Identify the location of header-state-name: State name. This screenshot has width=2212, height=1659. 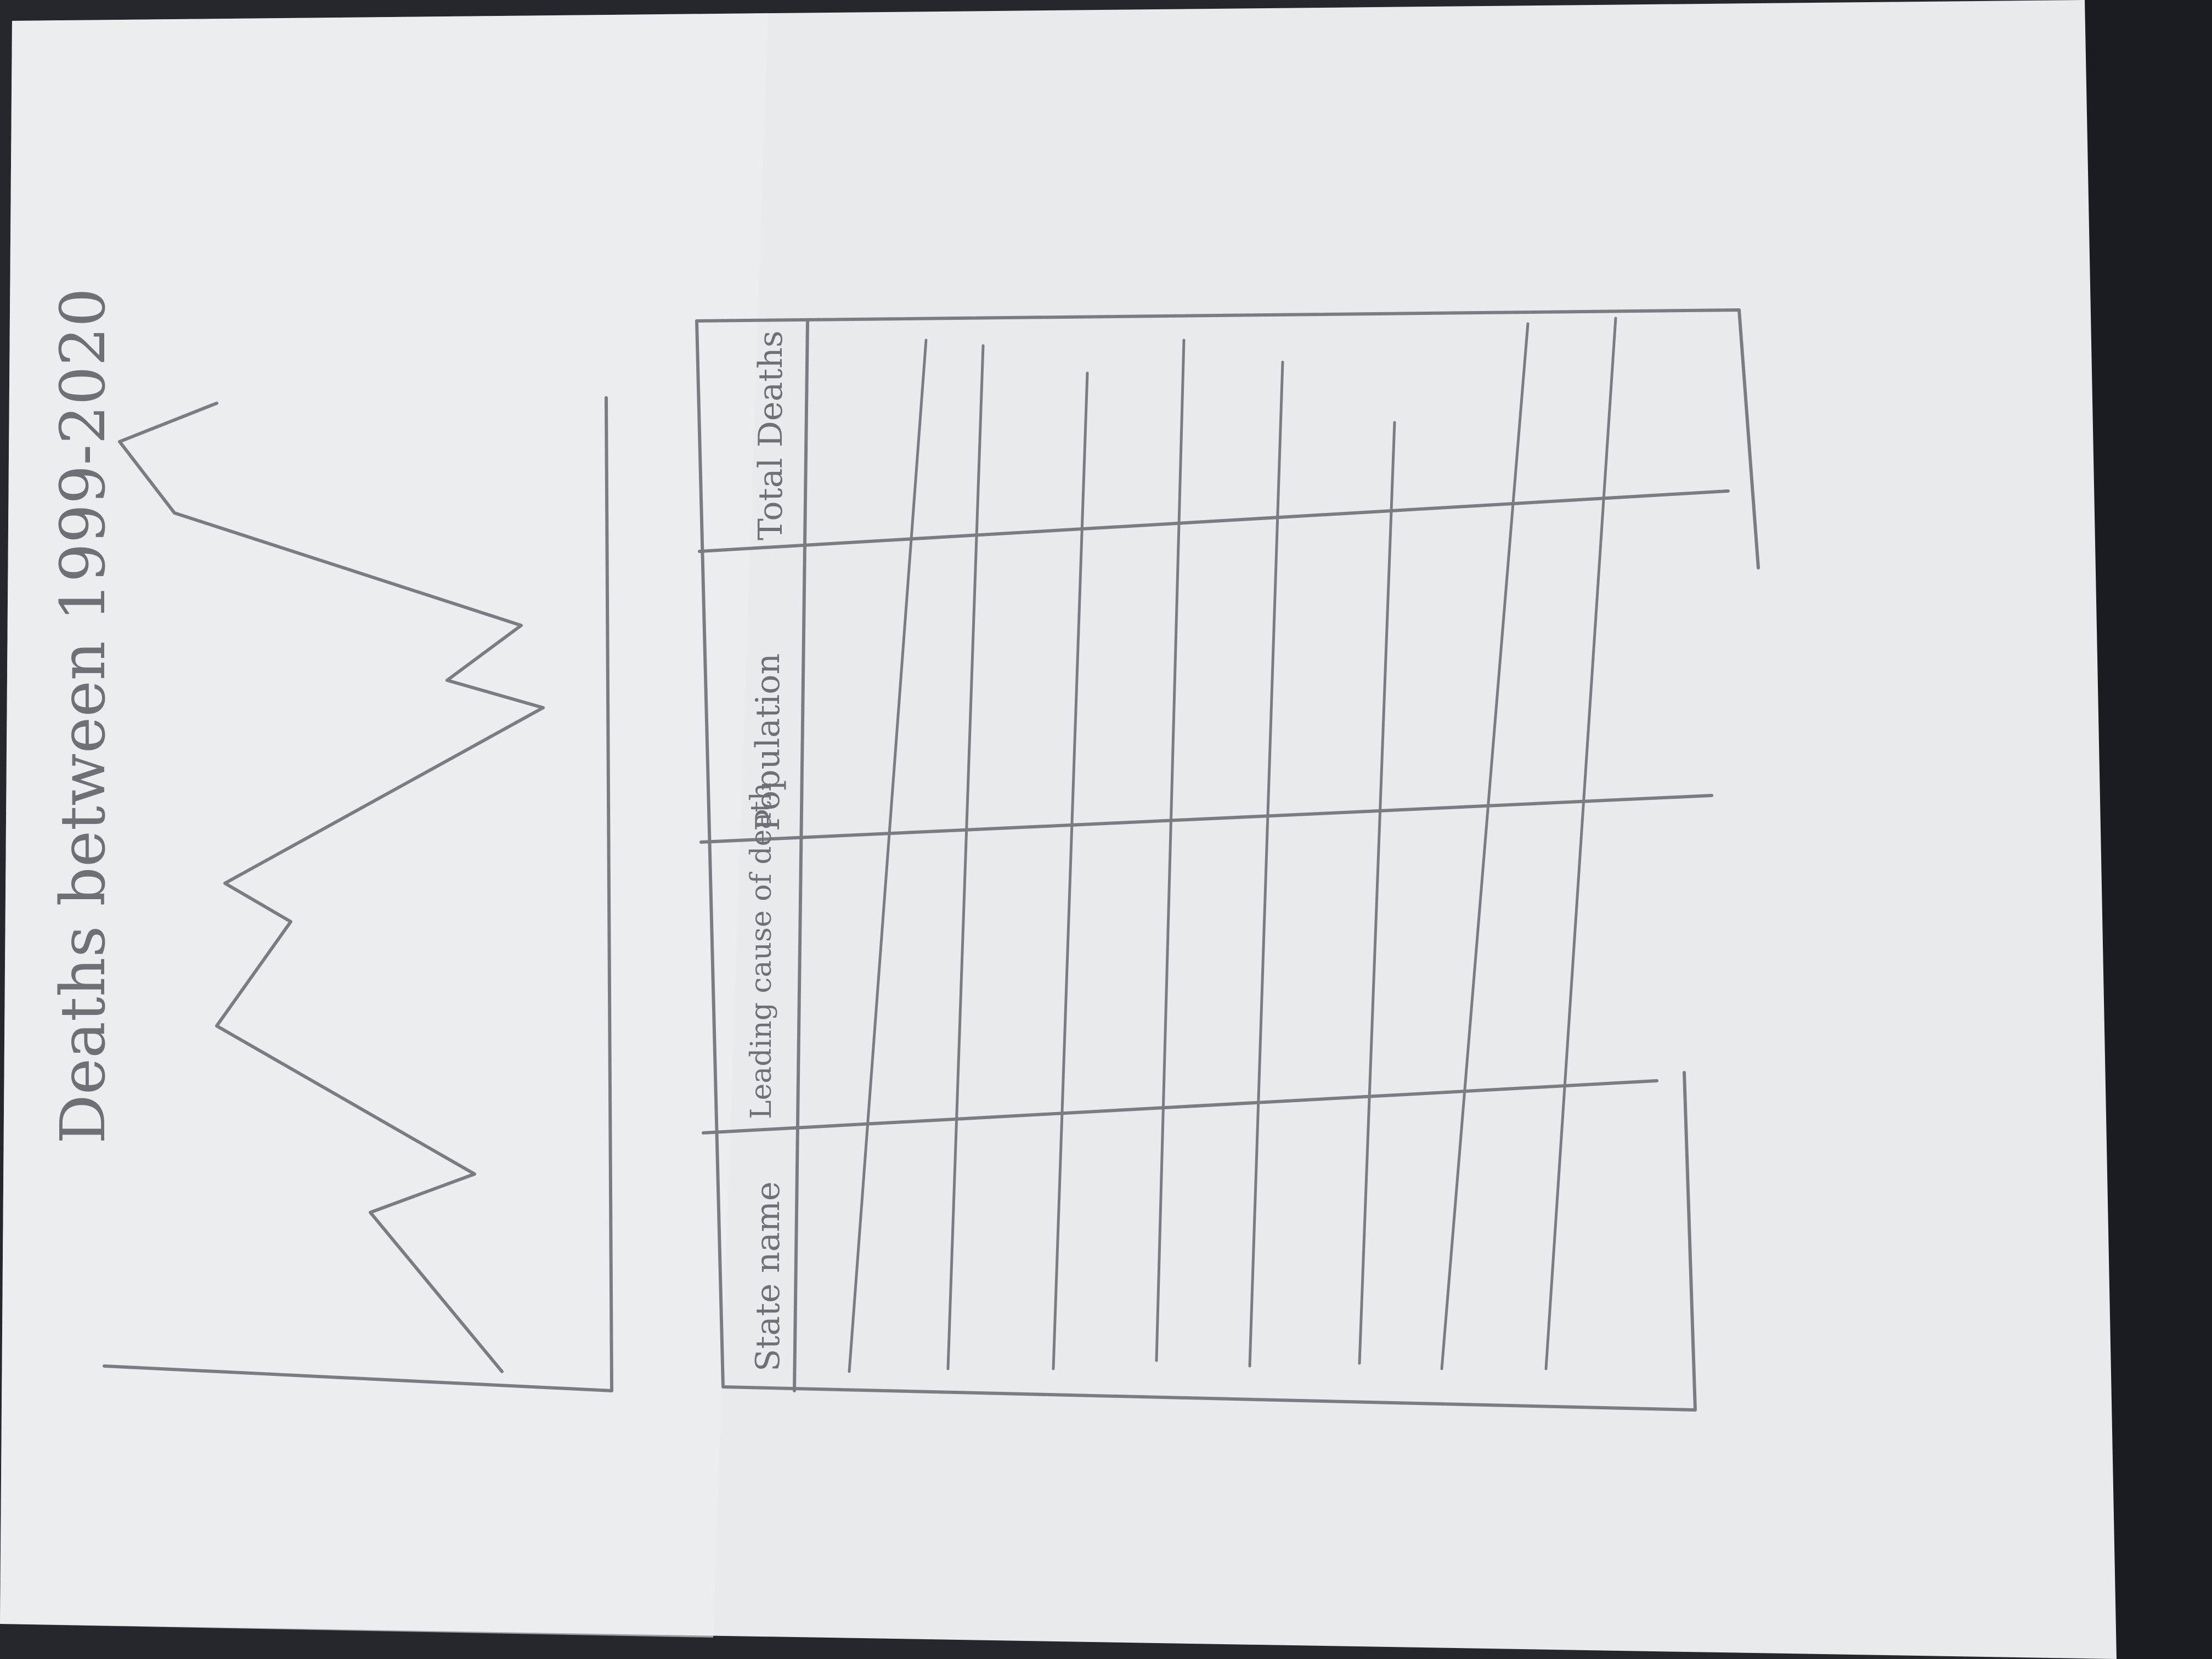
(768, 1277).